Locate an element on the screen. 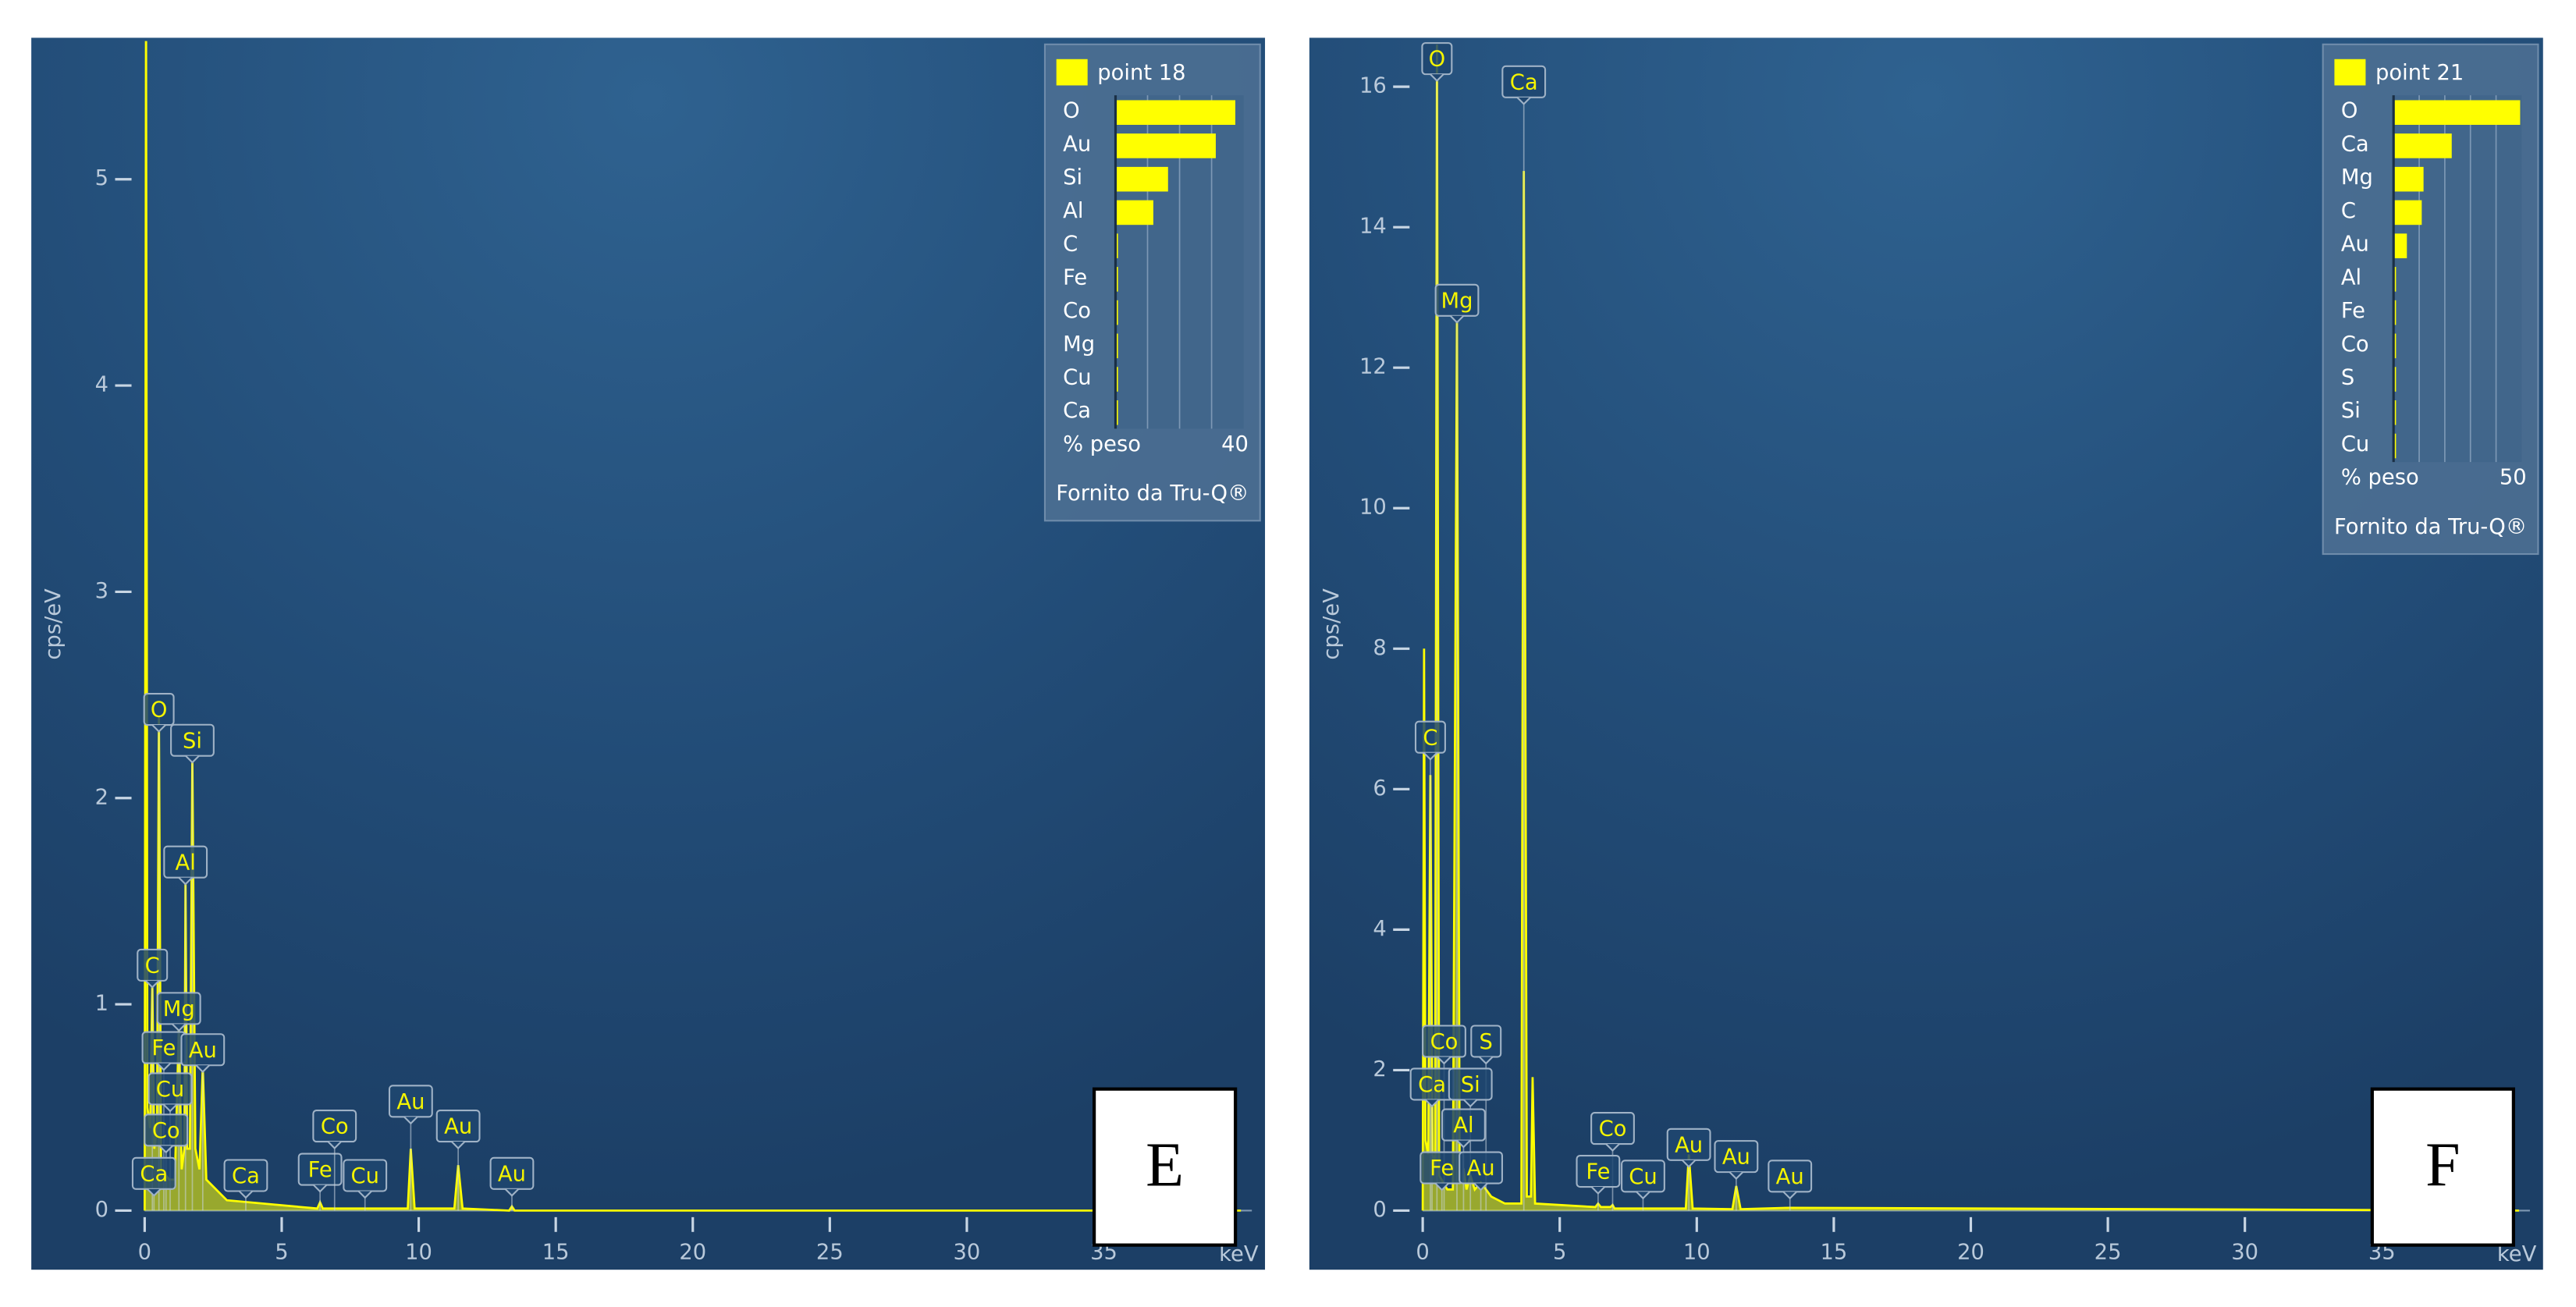  peak-label: S is located at coordinates (1486, 1042).